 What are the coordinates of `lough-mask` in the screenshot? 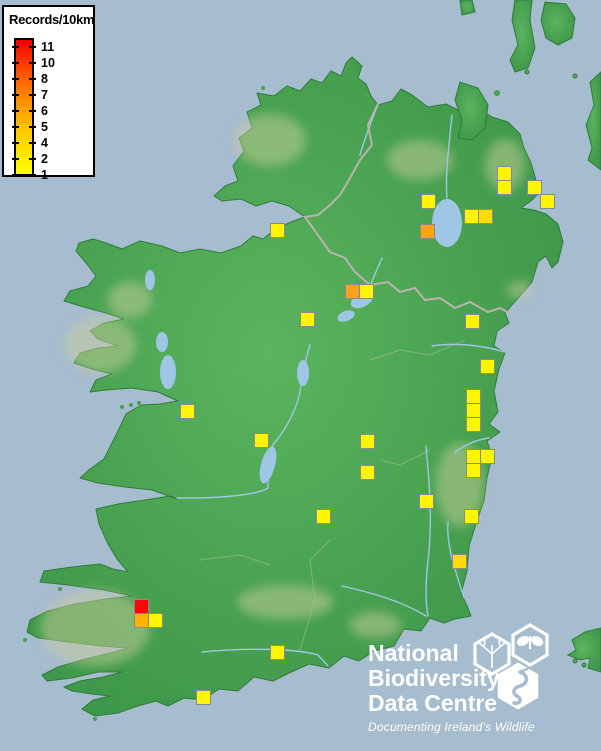 It's located at (162, 342).